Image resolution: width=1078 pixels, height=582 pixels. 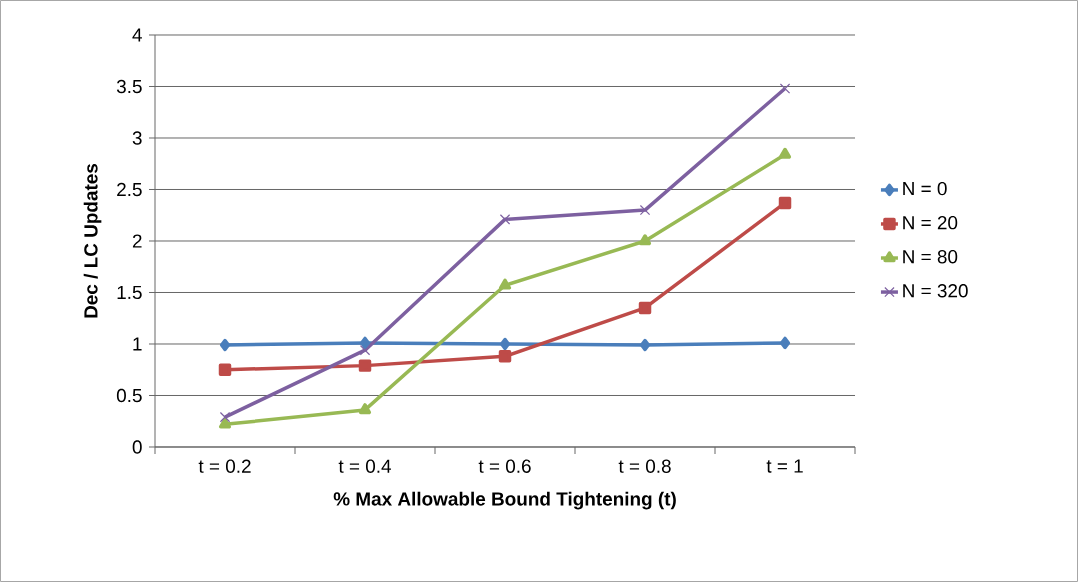 What do you see at coordinates (365, 466) in the screenshot?
I see `x-tick-label: t = 0.4` at bounding box center [365, 466].